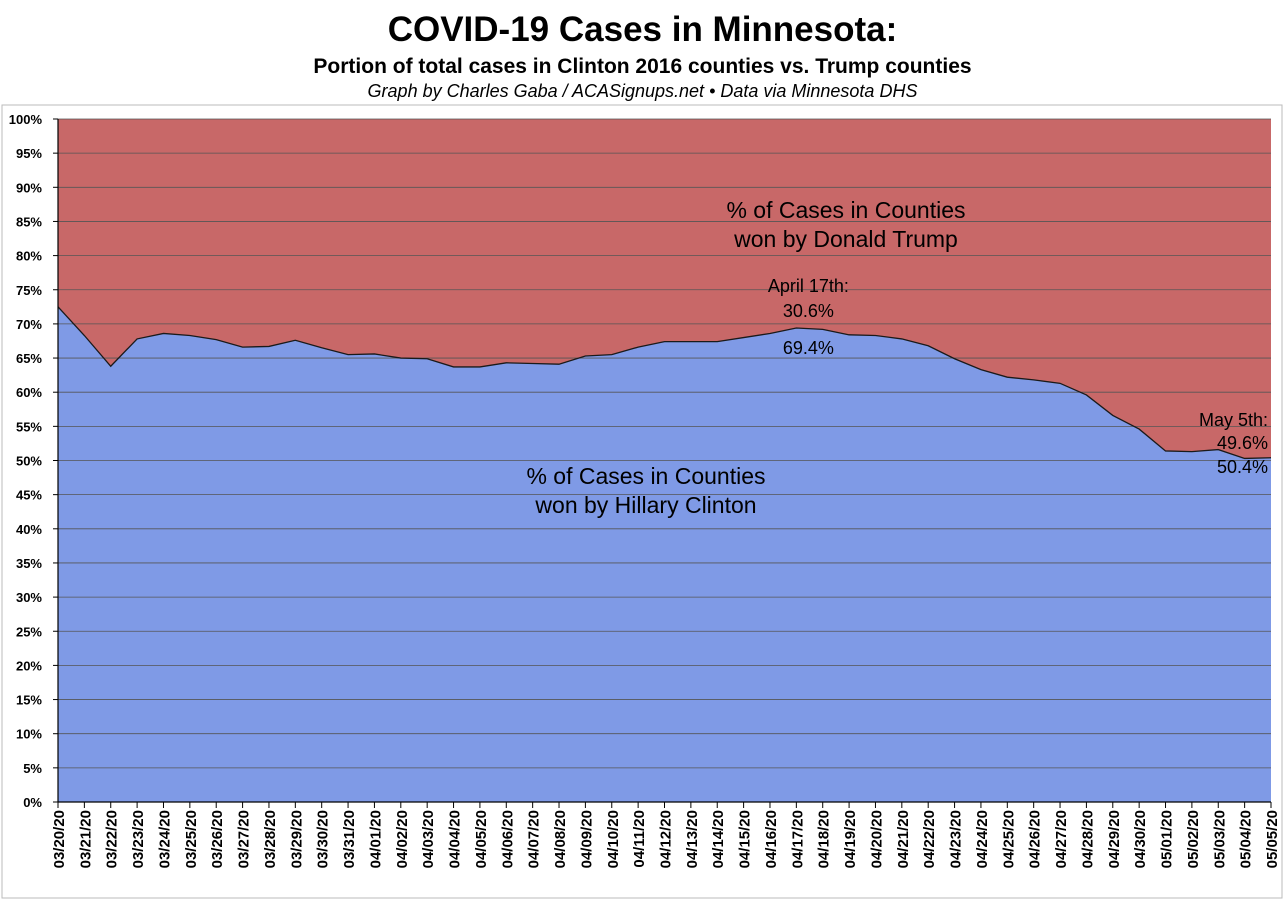 This screenshot has height=900, width=1285. Describe the element at coordinates (191, 839) in the screenshot. I see `x-tick-label: 03/25/20` at that location.